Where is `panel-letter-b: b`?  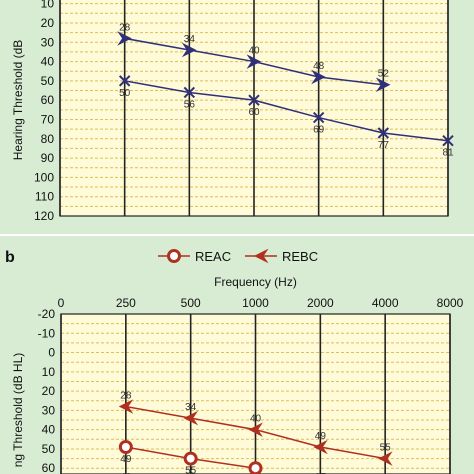
panel-letter-b: b is located at coordinates (10, 257).